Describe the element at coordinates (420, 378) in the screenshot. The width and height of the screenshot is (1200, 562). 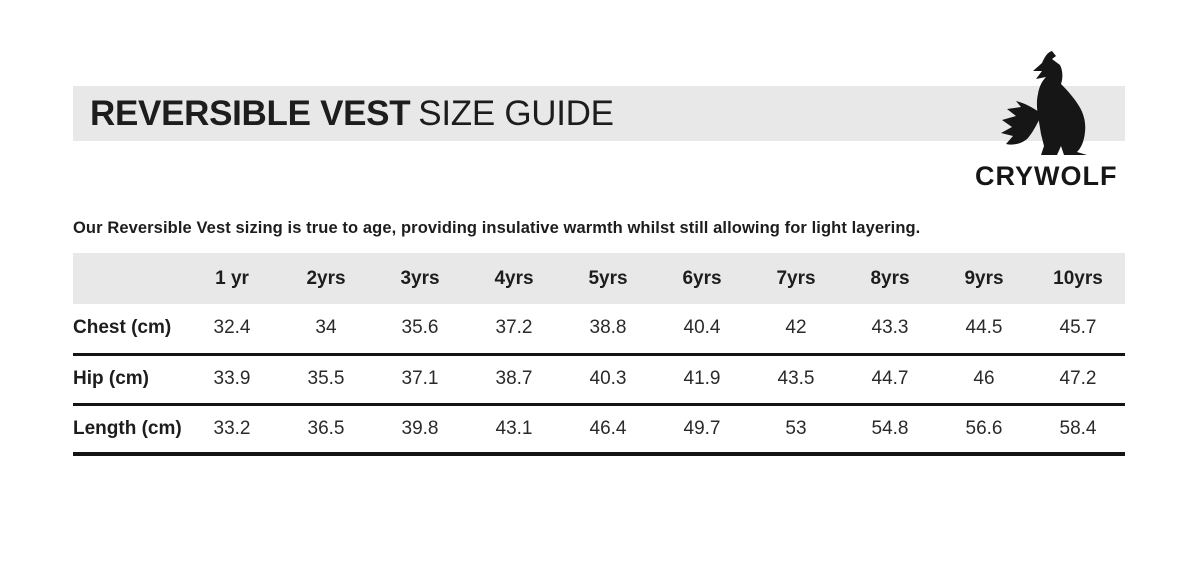
I see `measurement-value: 37.1` at that location.